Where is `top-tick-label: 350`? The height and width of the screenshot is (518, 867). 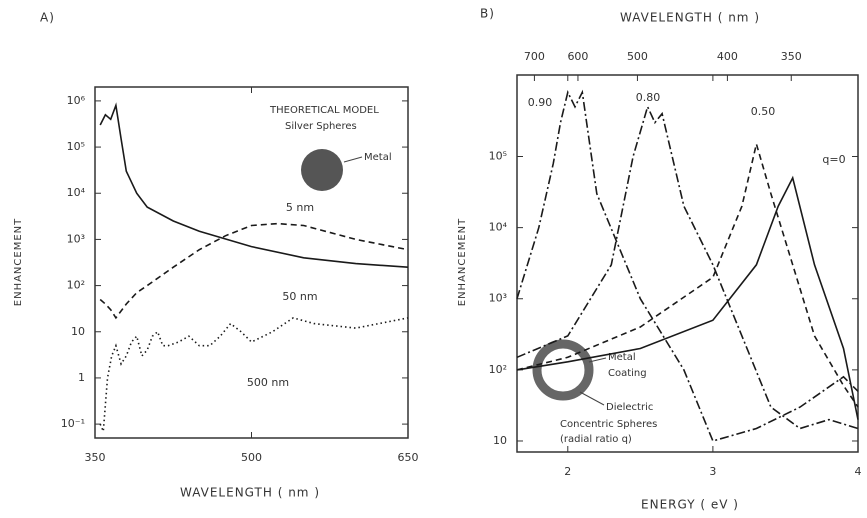
top-tick-label: 350 is located at coordinates (791, 56).